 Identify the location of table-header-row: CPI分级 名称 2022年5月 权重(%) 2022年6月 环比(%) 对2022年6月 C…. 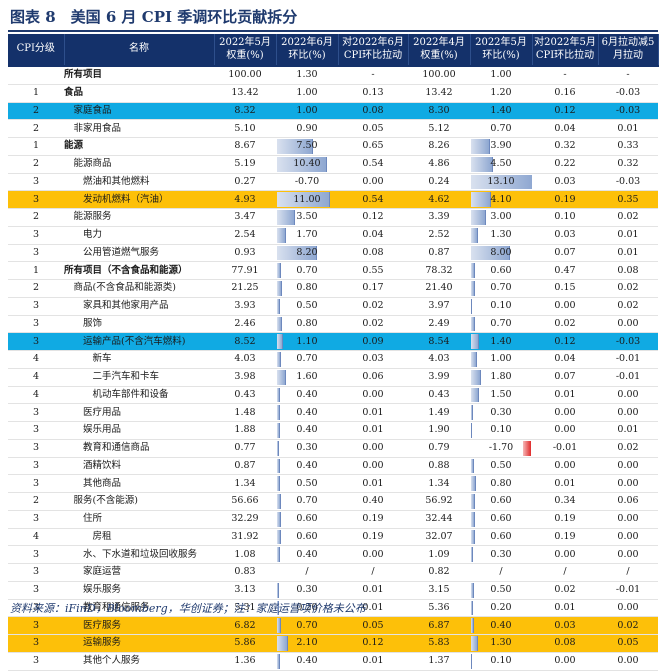
(333, 50).